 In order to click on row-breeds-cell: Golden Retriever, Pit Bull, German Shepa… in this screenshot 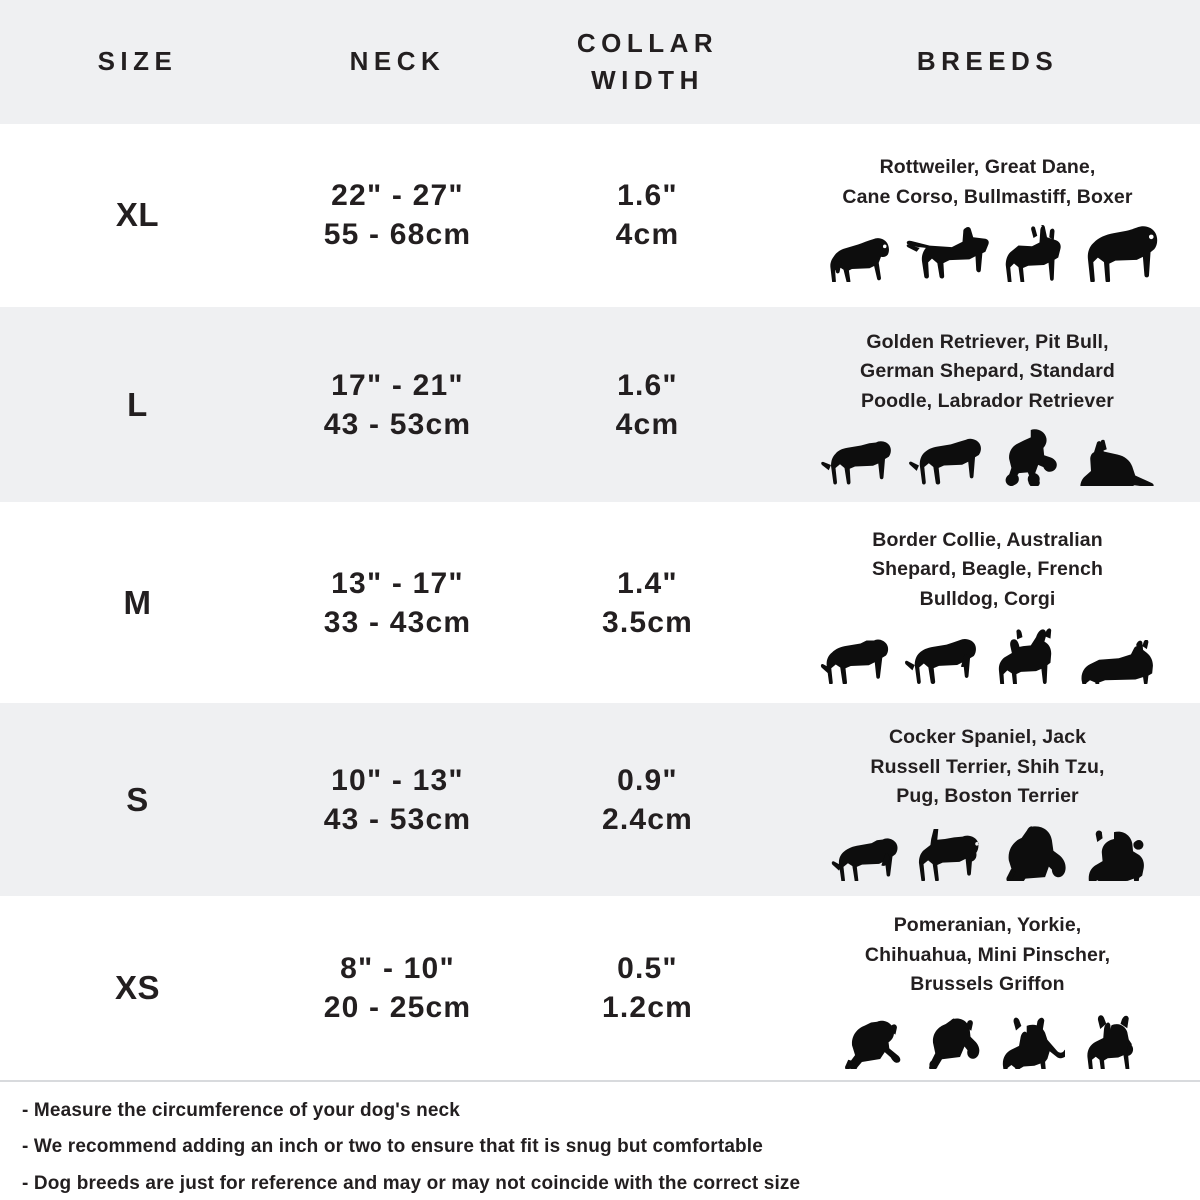, I will do `click(987, 405)`.